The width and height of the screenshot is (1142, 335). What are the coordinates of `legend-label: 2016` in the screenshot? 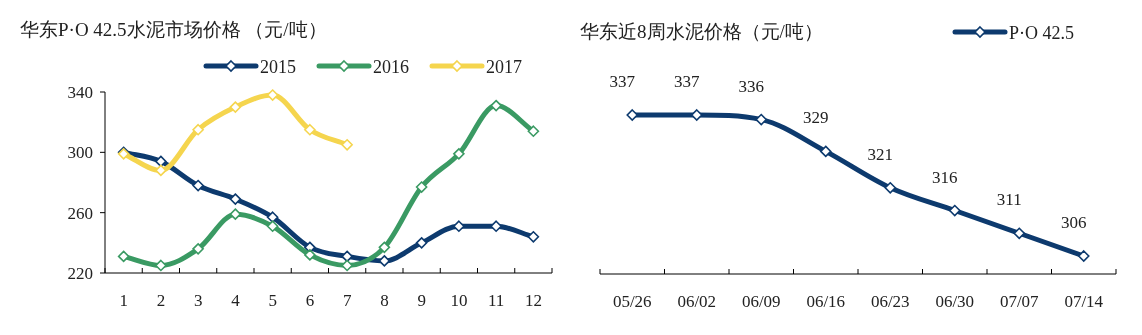 It's located at (391, 67).